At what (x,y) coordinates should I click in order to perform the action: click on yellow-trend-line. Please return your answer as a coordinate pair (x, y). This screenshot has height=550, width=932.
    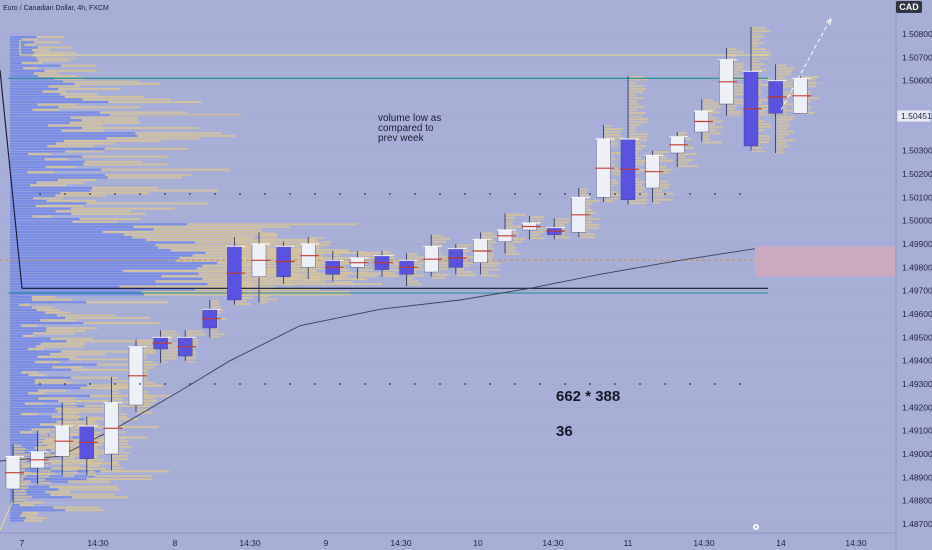
    Looking at the image, I should click on (10, 285).